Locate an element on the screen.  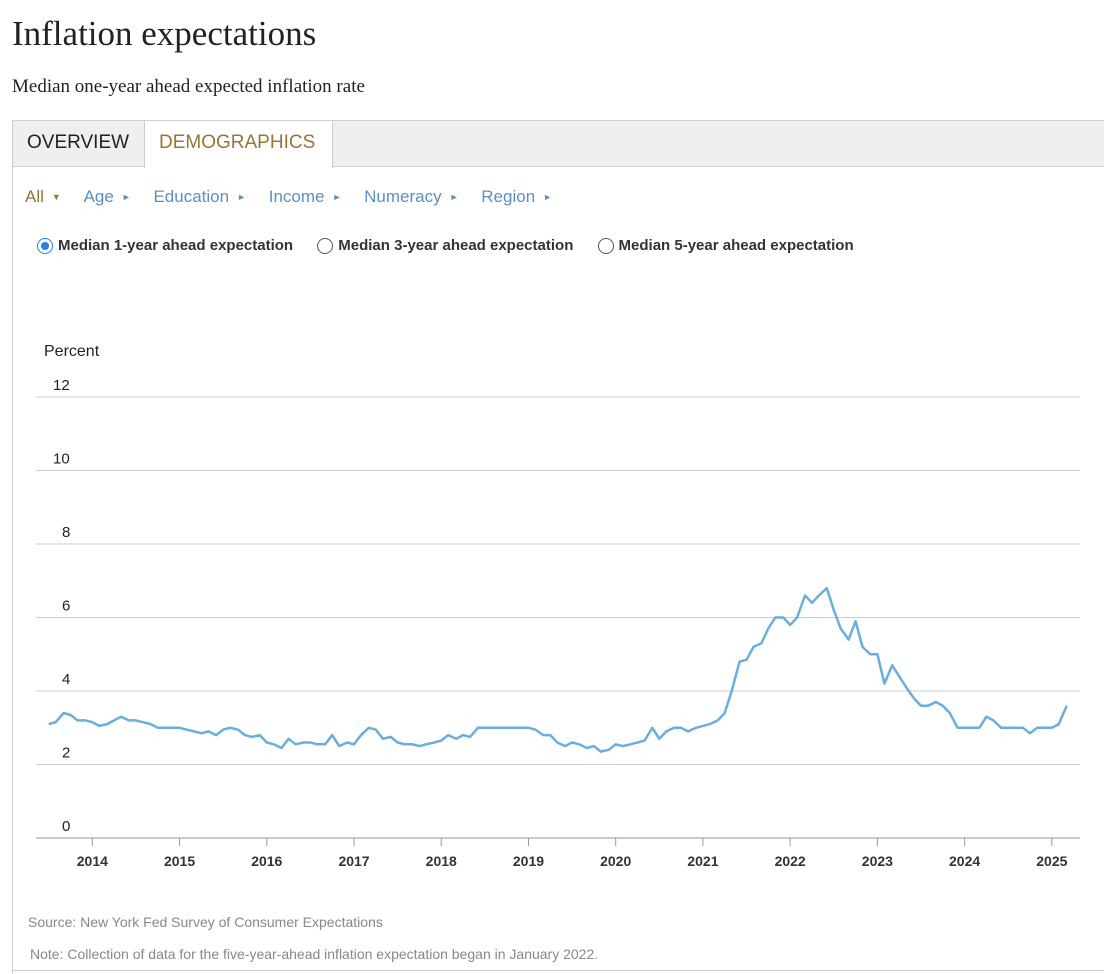
tab-bar: OVERVIEW DEMOGRAPHICS is located at coordinates (558, 144).